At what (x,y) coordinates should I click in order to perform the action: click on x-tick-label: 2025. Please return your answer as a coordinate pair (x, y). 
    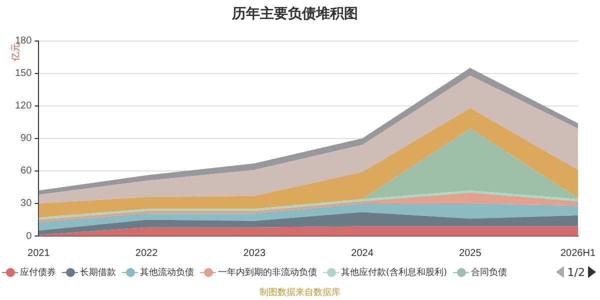
    Looking at the image, I should click on (470, 253).